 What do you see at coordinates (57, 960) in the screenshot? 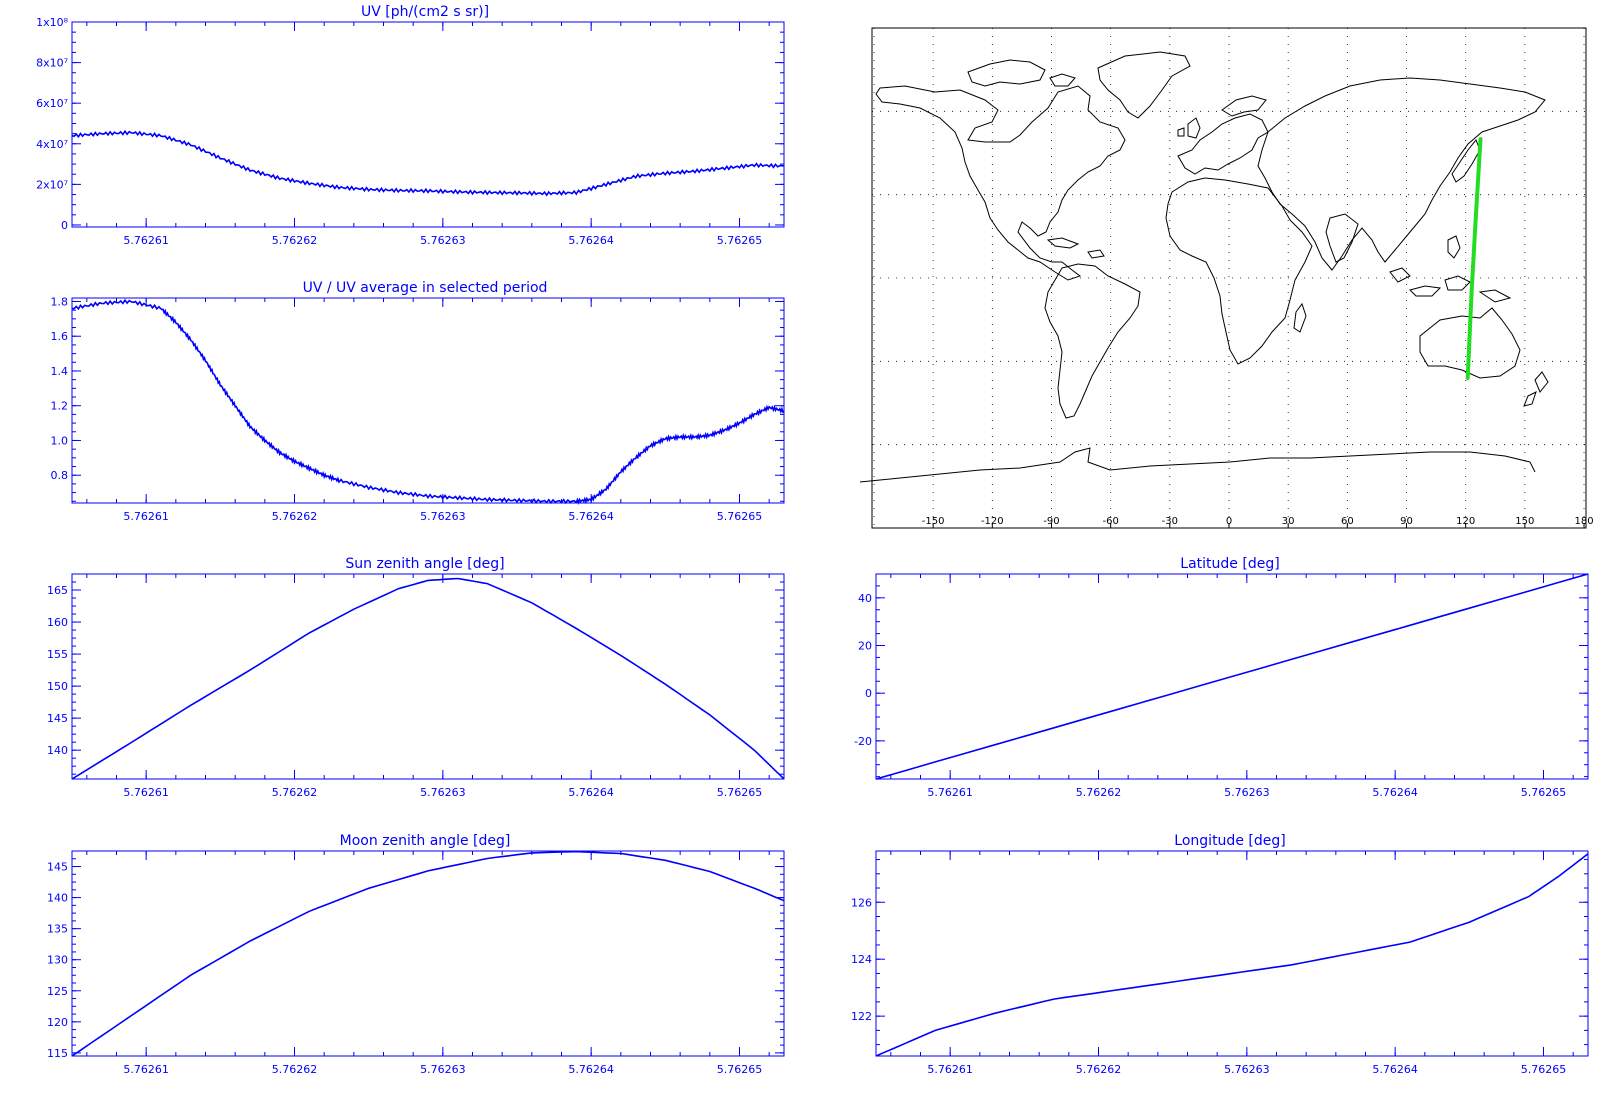
I see `y-tick-label: 130` at bounding box center [57, 960].